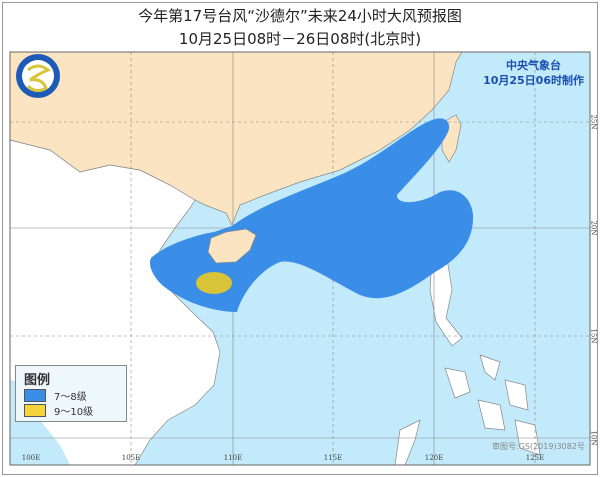  What do you see at coordinates (233, 458) in the screenshot?
I see `lon-label: 110E` at bounding box center [233, 458].